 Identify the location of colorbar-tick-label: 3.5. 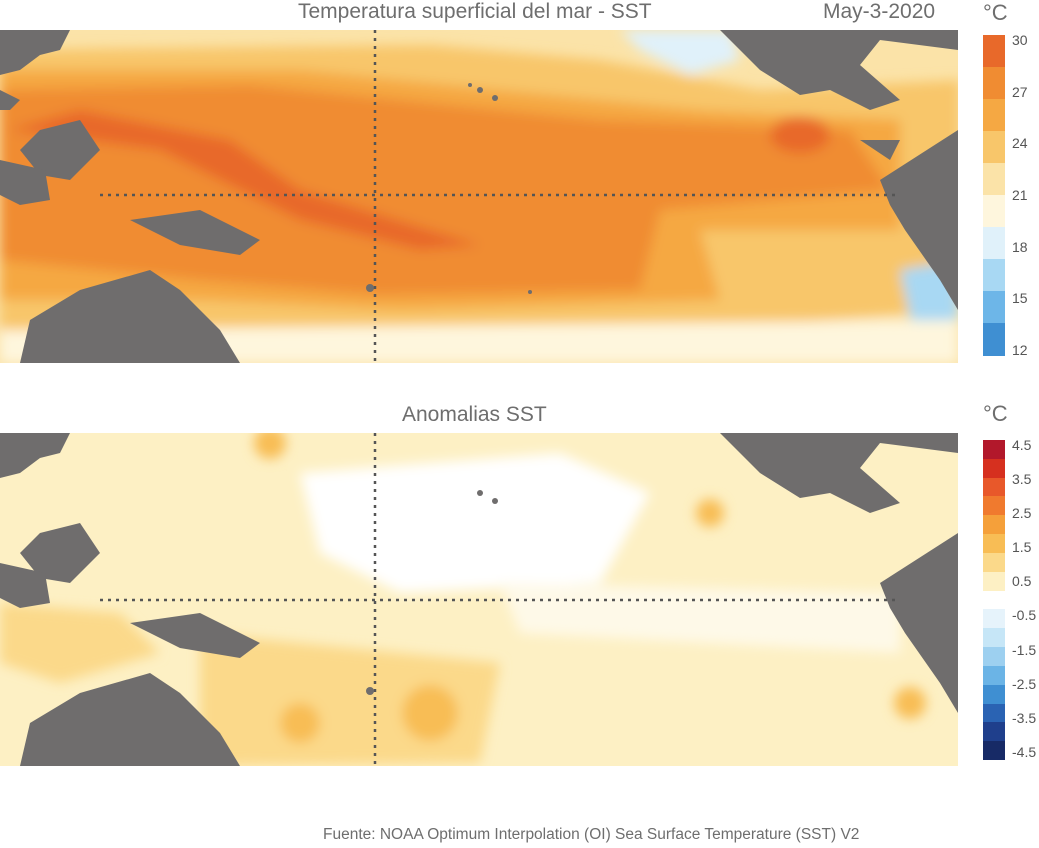
(1022, 478).